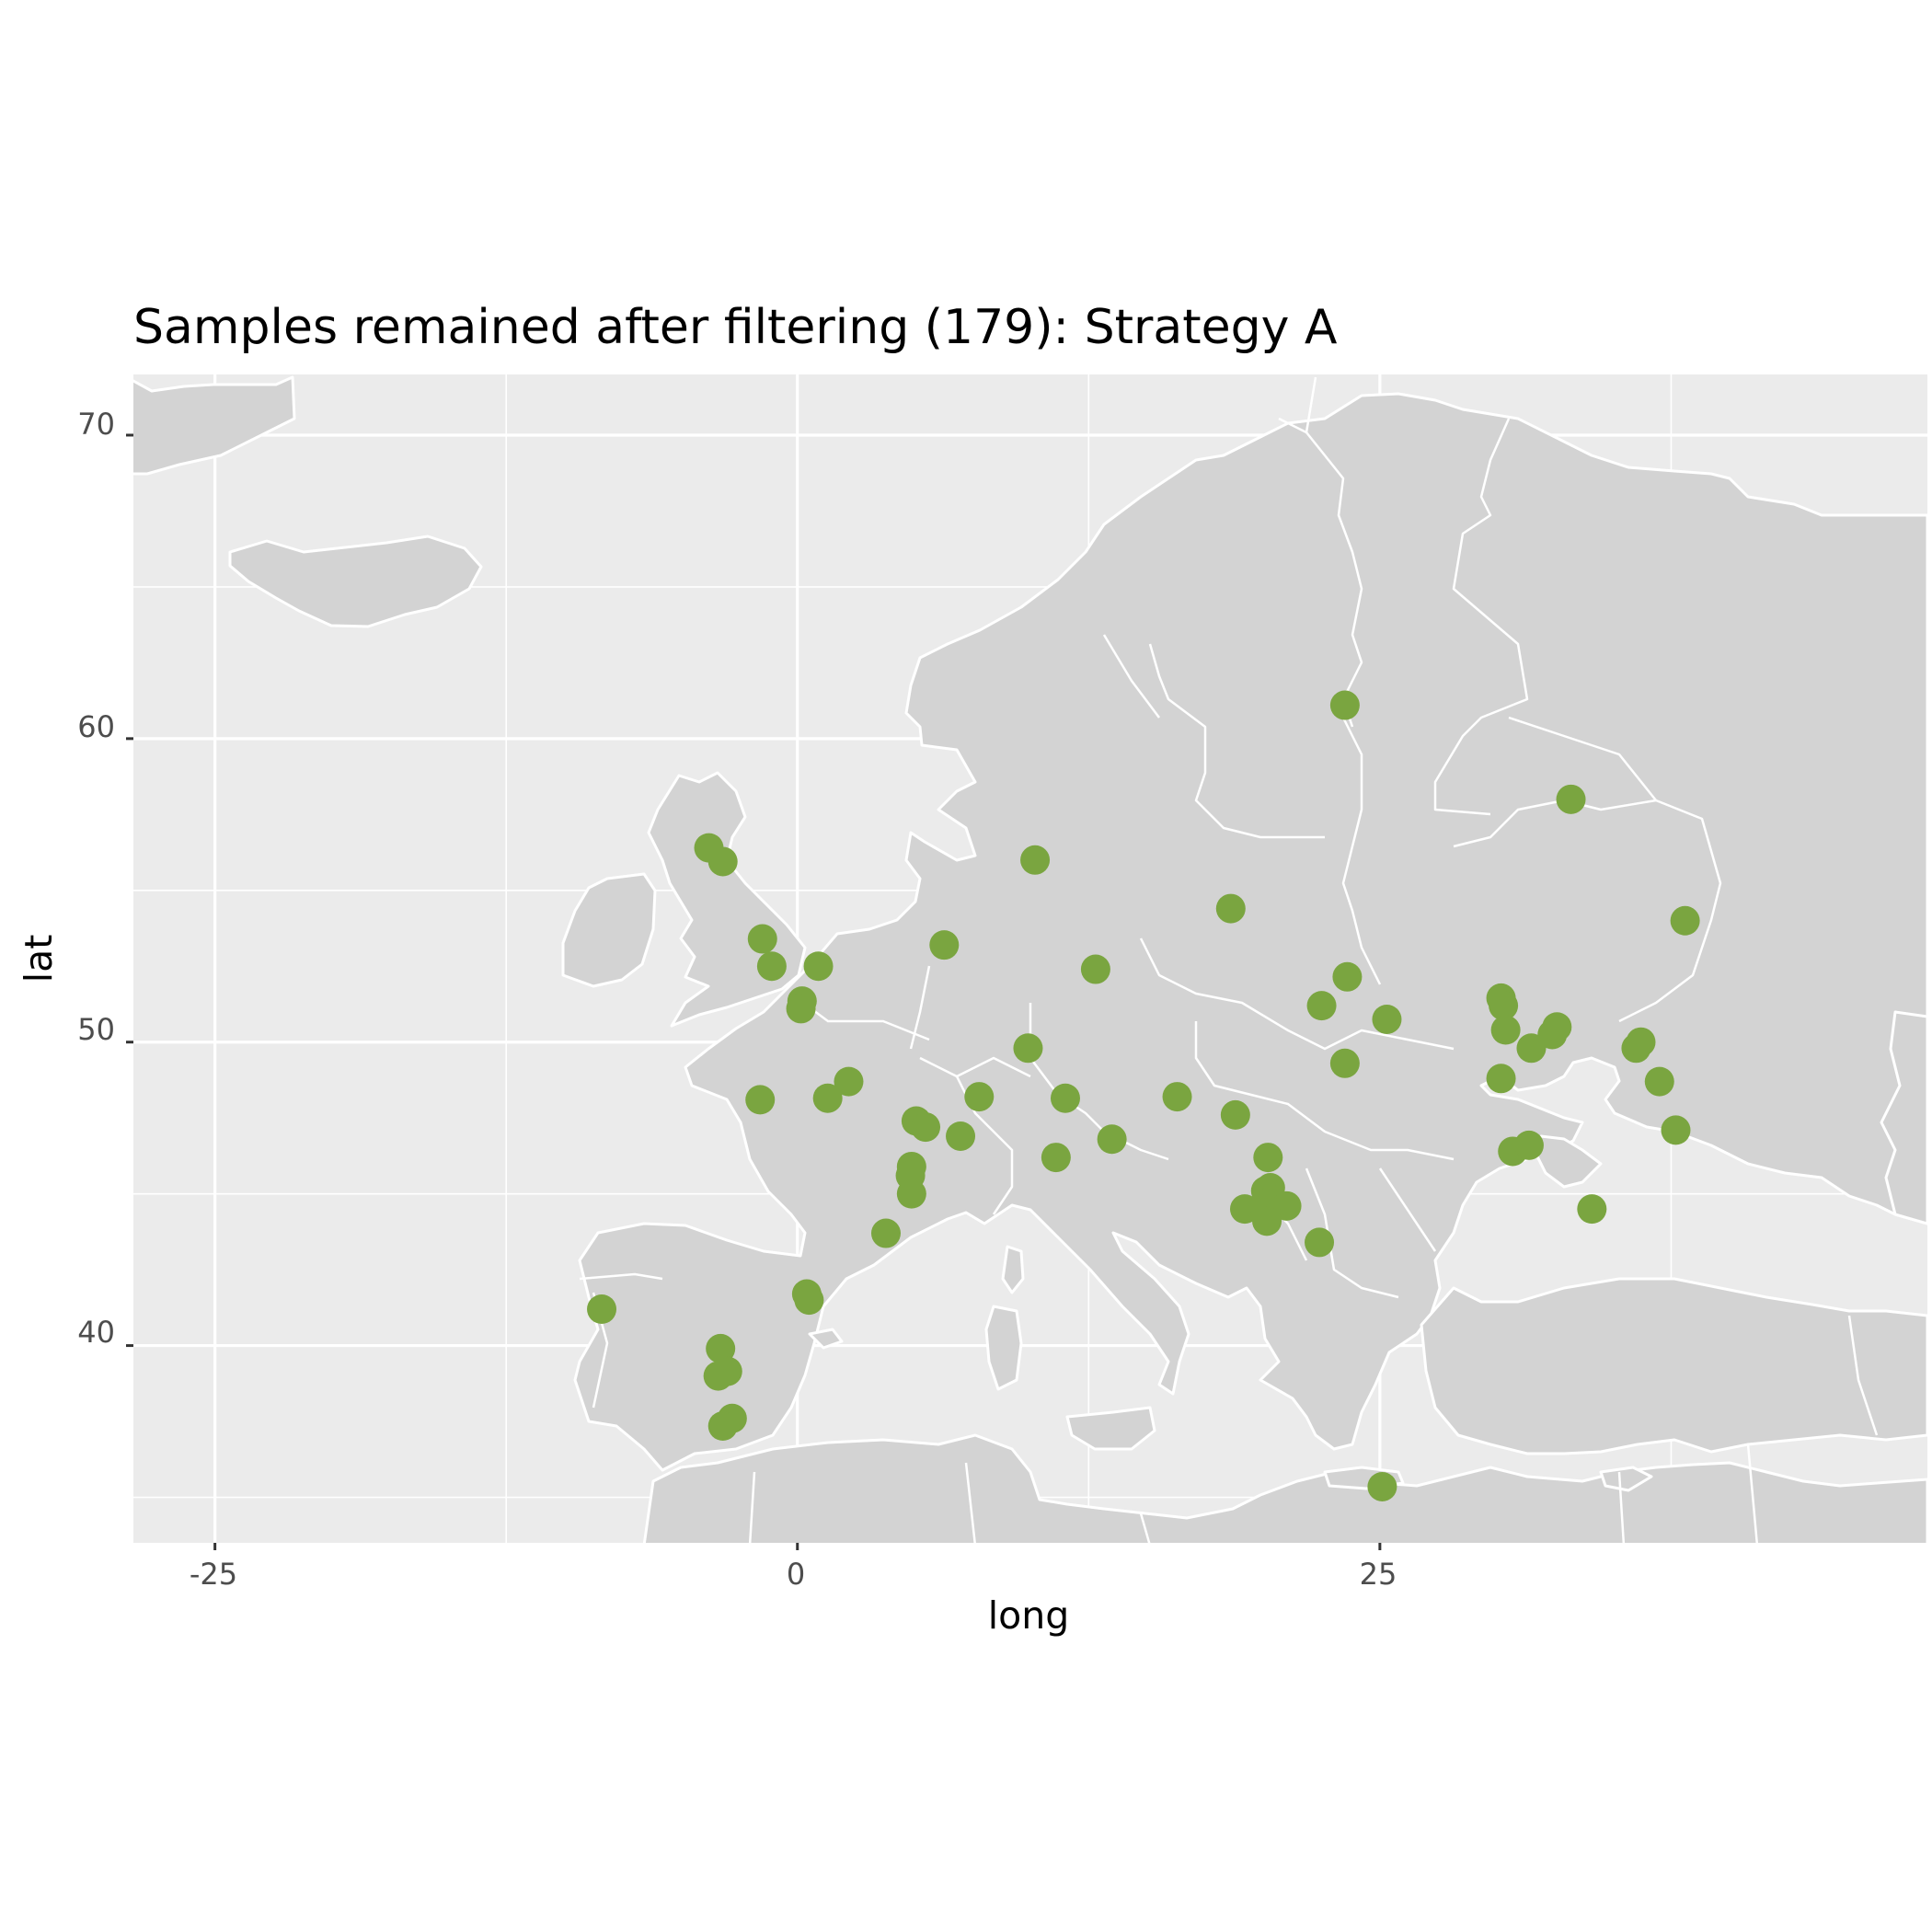 The height and width of the screenshot is (1932, 1932). What do you see at coordinates (96, 1029) in the screenshot?
I see `y-tick-label-50: 50` at bounding box center [96, 1029].